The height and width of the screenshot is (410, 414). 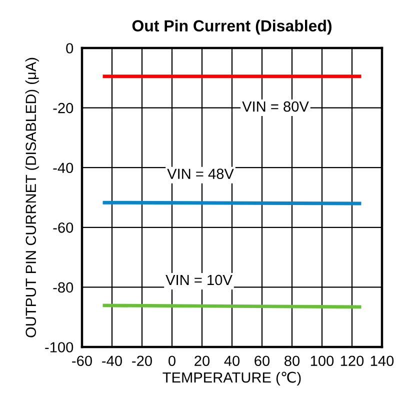 What do you see at coordinates (70, 48) in the screenshot?
I see `y-tick-label: 0` at bounding box center [70, 48].